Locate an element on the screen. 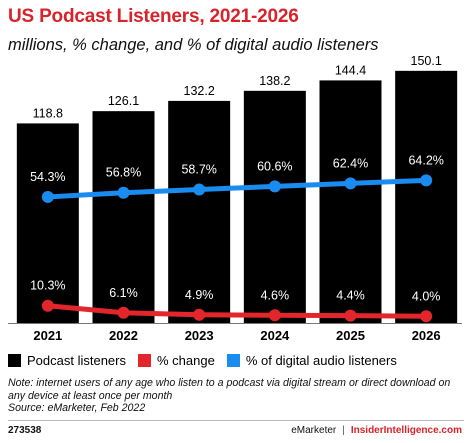 The image size is (470, 443). change-point-2023 is located at coordinates (199, 314).